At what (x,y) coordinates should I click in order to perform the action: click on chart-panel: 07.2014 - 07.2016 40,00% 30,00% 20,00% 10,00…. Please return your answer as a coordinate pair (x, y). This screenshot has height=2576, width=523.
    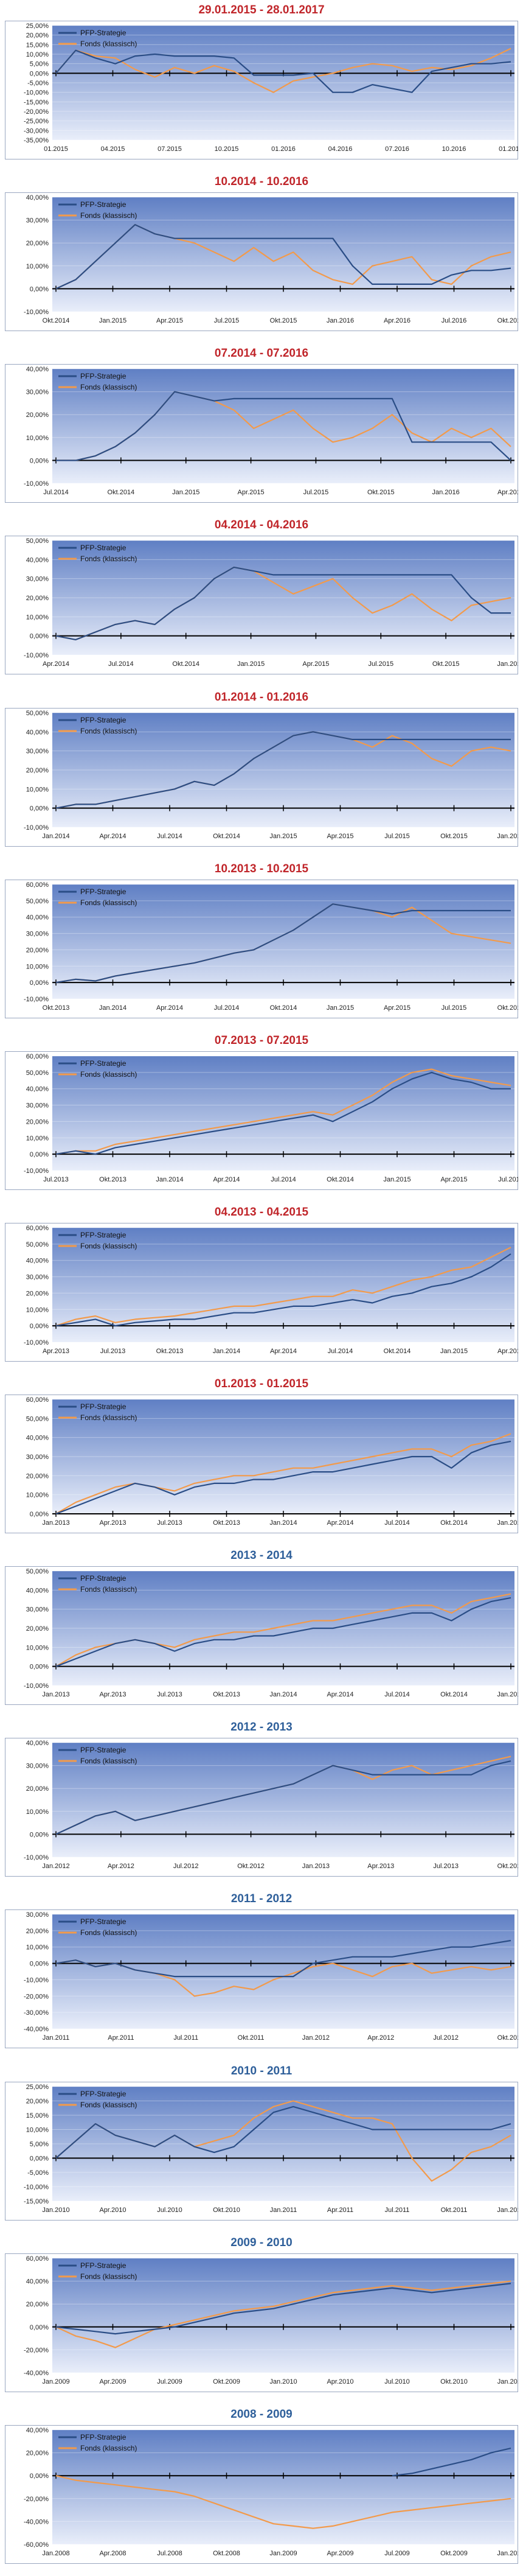
    Looking at the image, I should click on (261, 429).